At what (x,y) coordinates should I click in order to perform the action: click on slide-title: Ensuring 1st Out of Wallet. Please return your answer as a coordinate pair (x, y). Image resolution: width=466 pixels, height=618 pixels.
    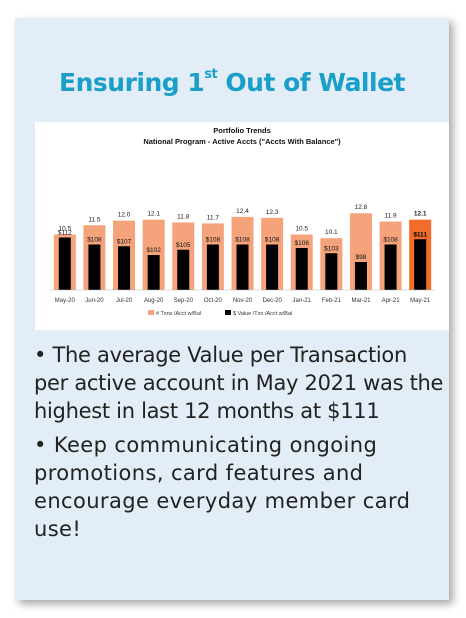
    Looking at the image, I should click on (232, 81).